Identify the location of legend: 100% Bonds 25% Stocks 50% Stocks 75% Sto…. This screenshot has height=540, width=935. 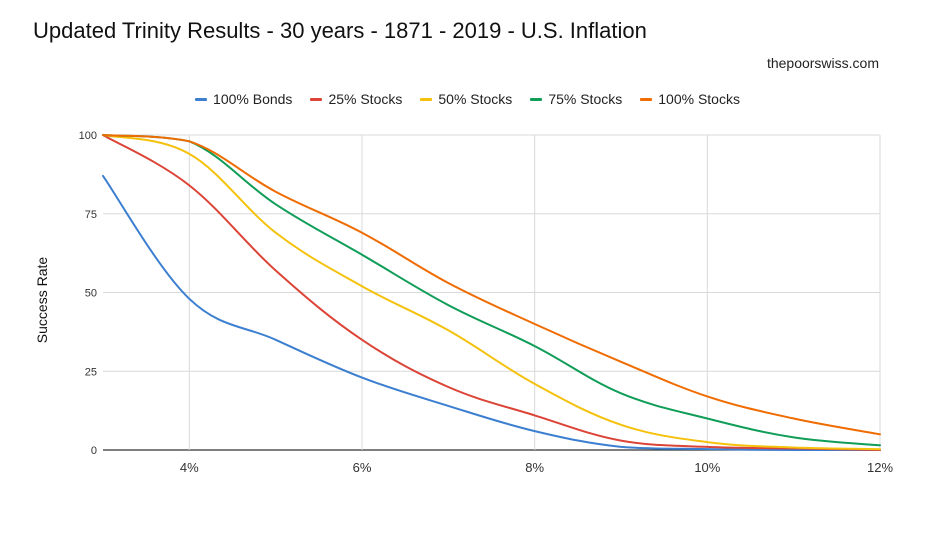
(467, 99).